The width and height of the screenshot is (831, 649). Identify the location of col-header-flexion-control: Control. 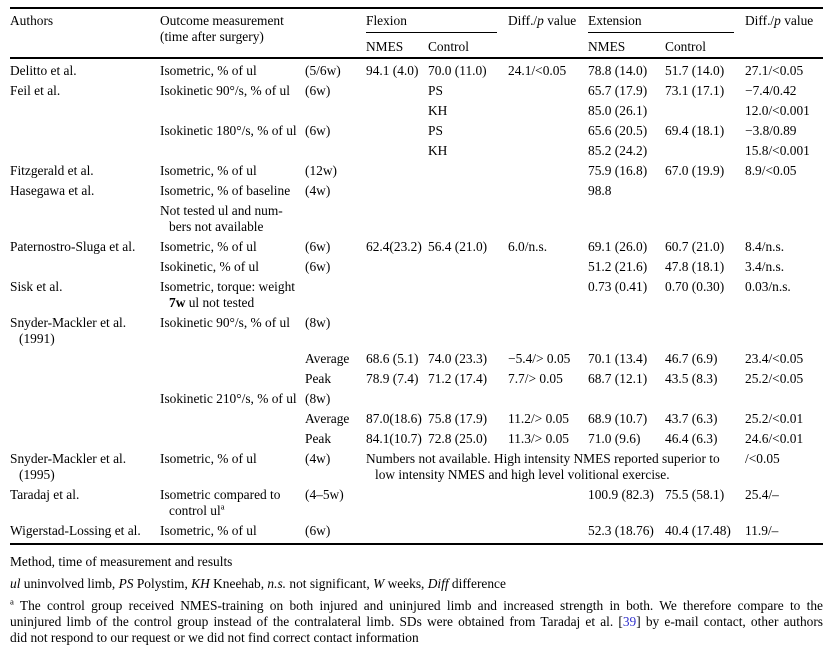
(448, 46).